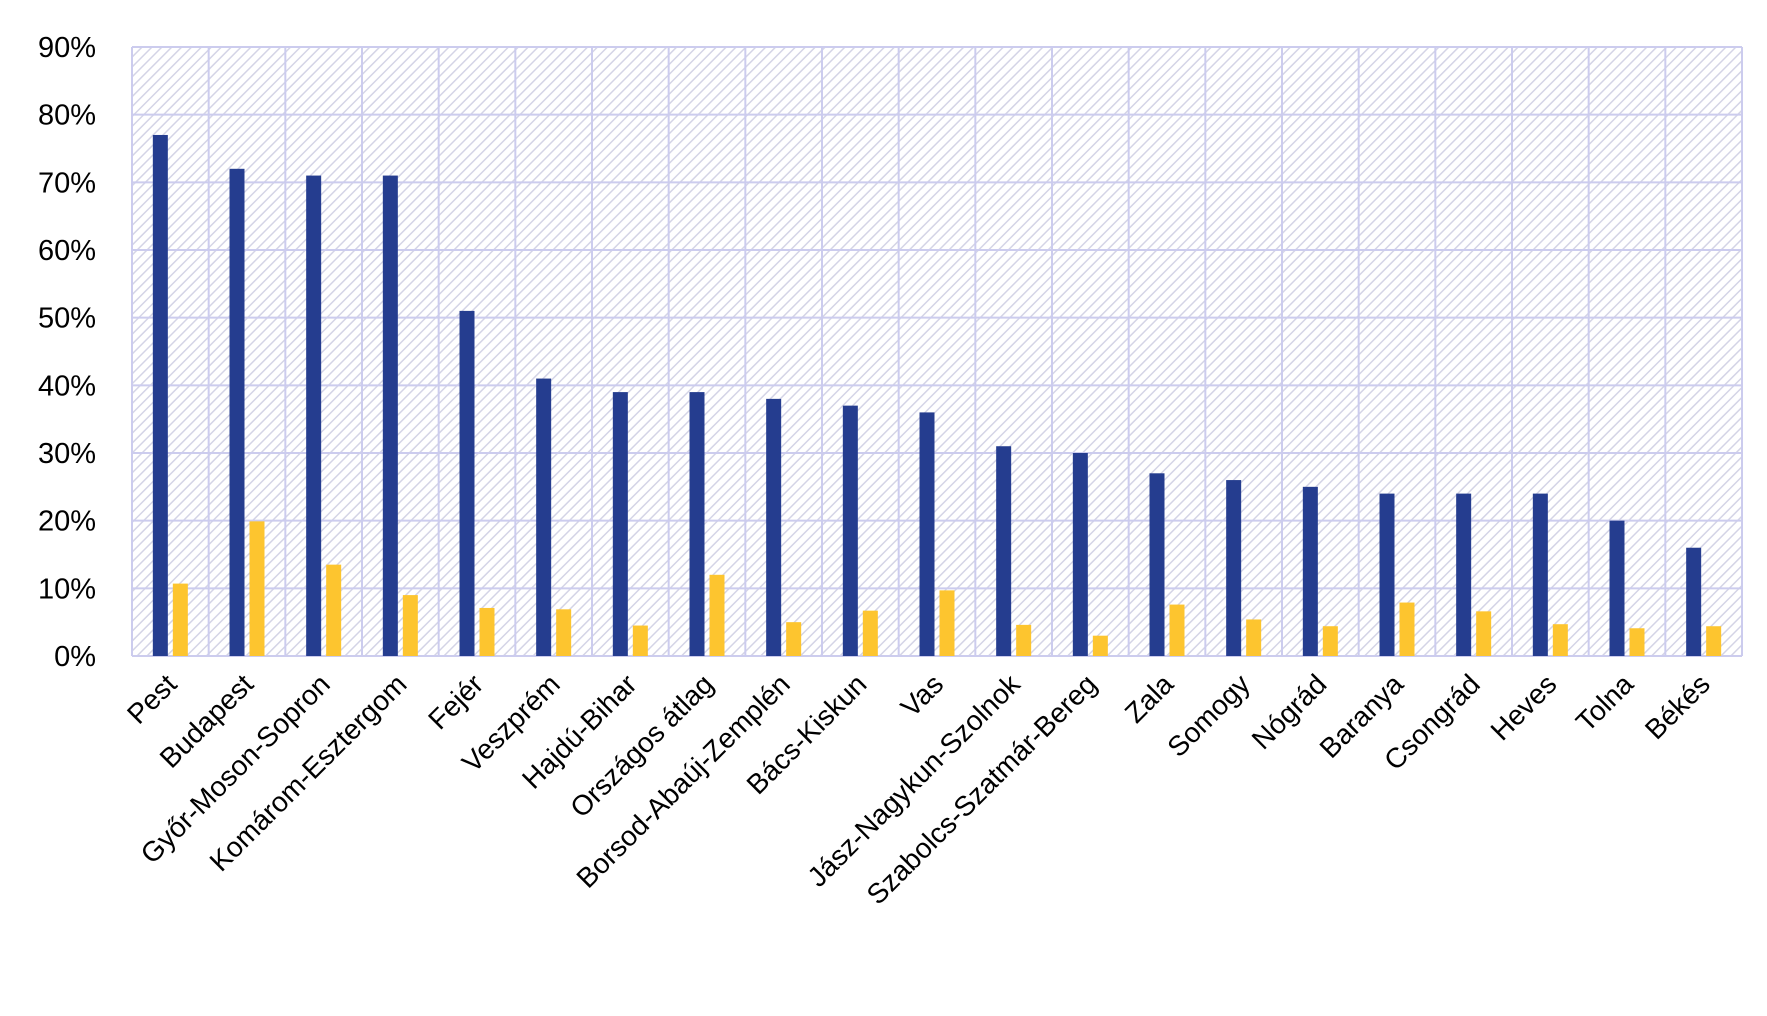 Image resolution: width=1767 pixels, height=1016 pixels. I want to click on y-tick-label: 90%, so click(67, 48).